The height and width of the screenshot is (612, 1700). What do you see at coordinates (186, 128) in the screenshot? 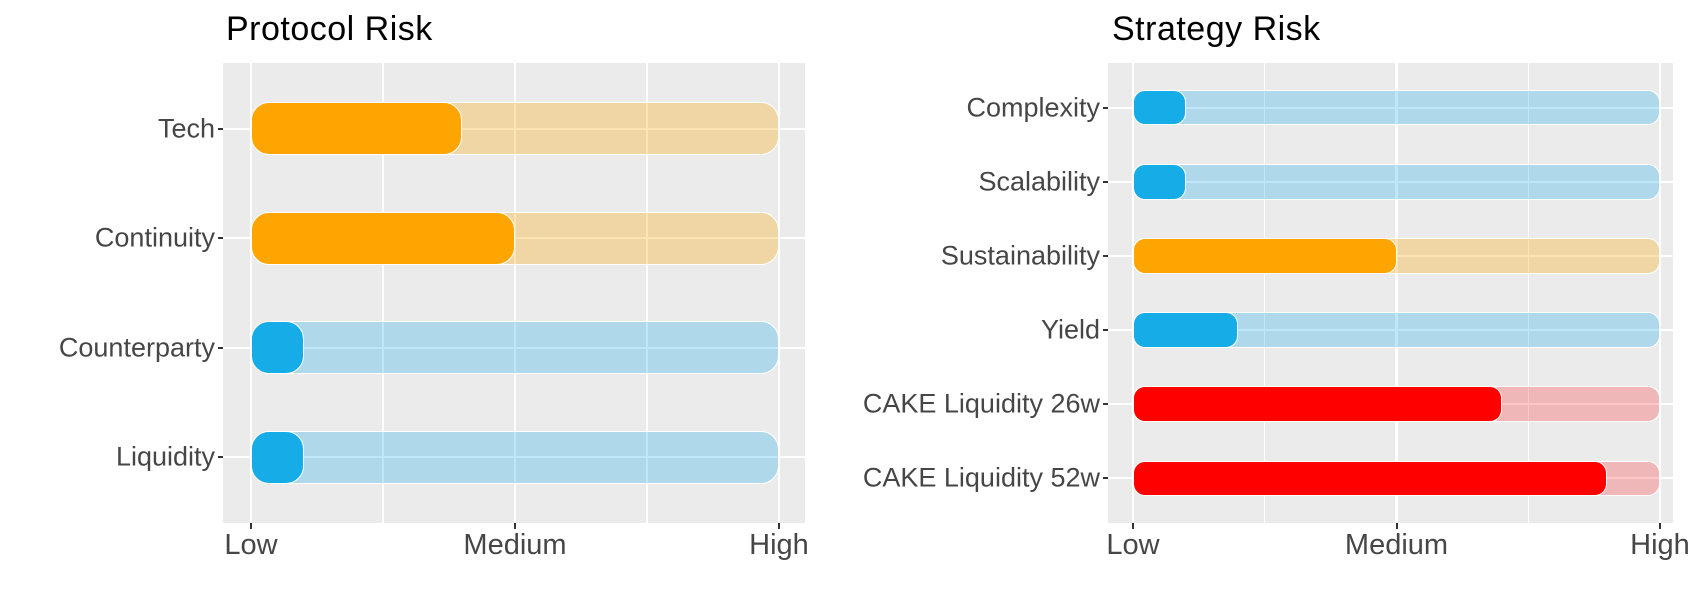
I see `y-axis-label: Tech` at bounding box center [186, 128].